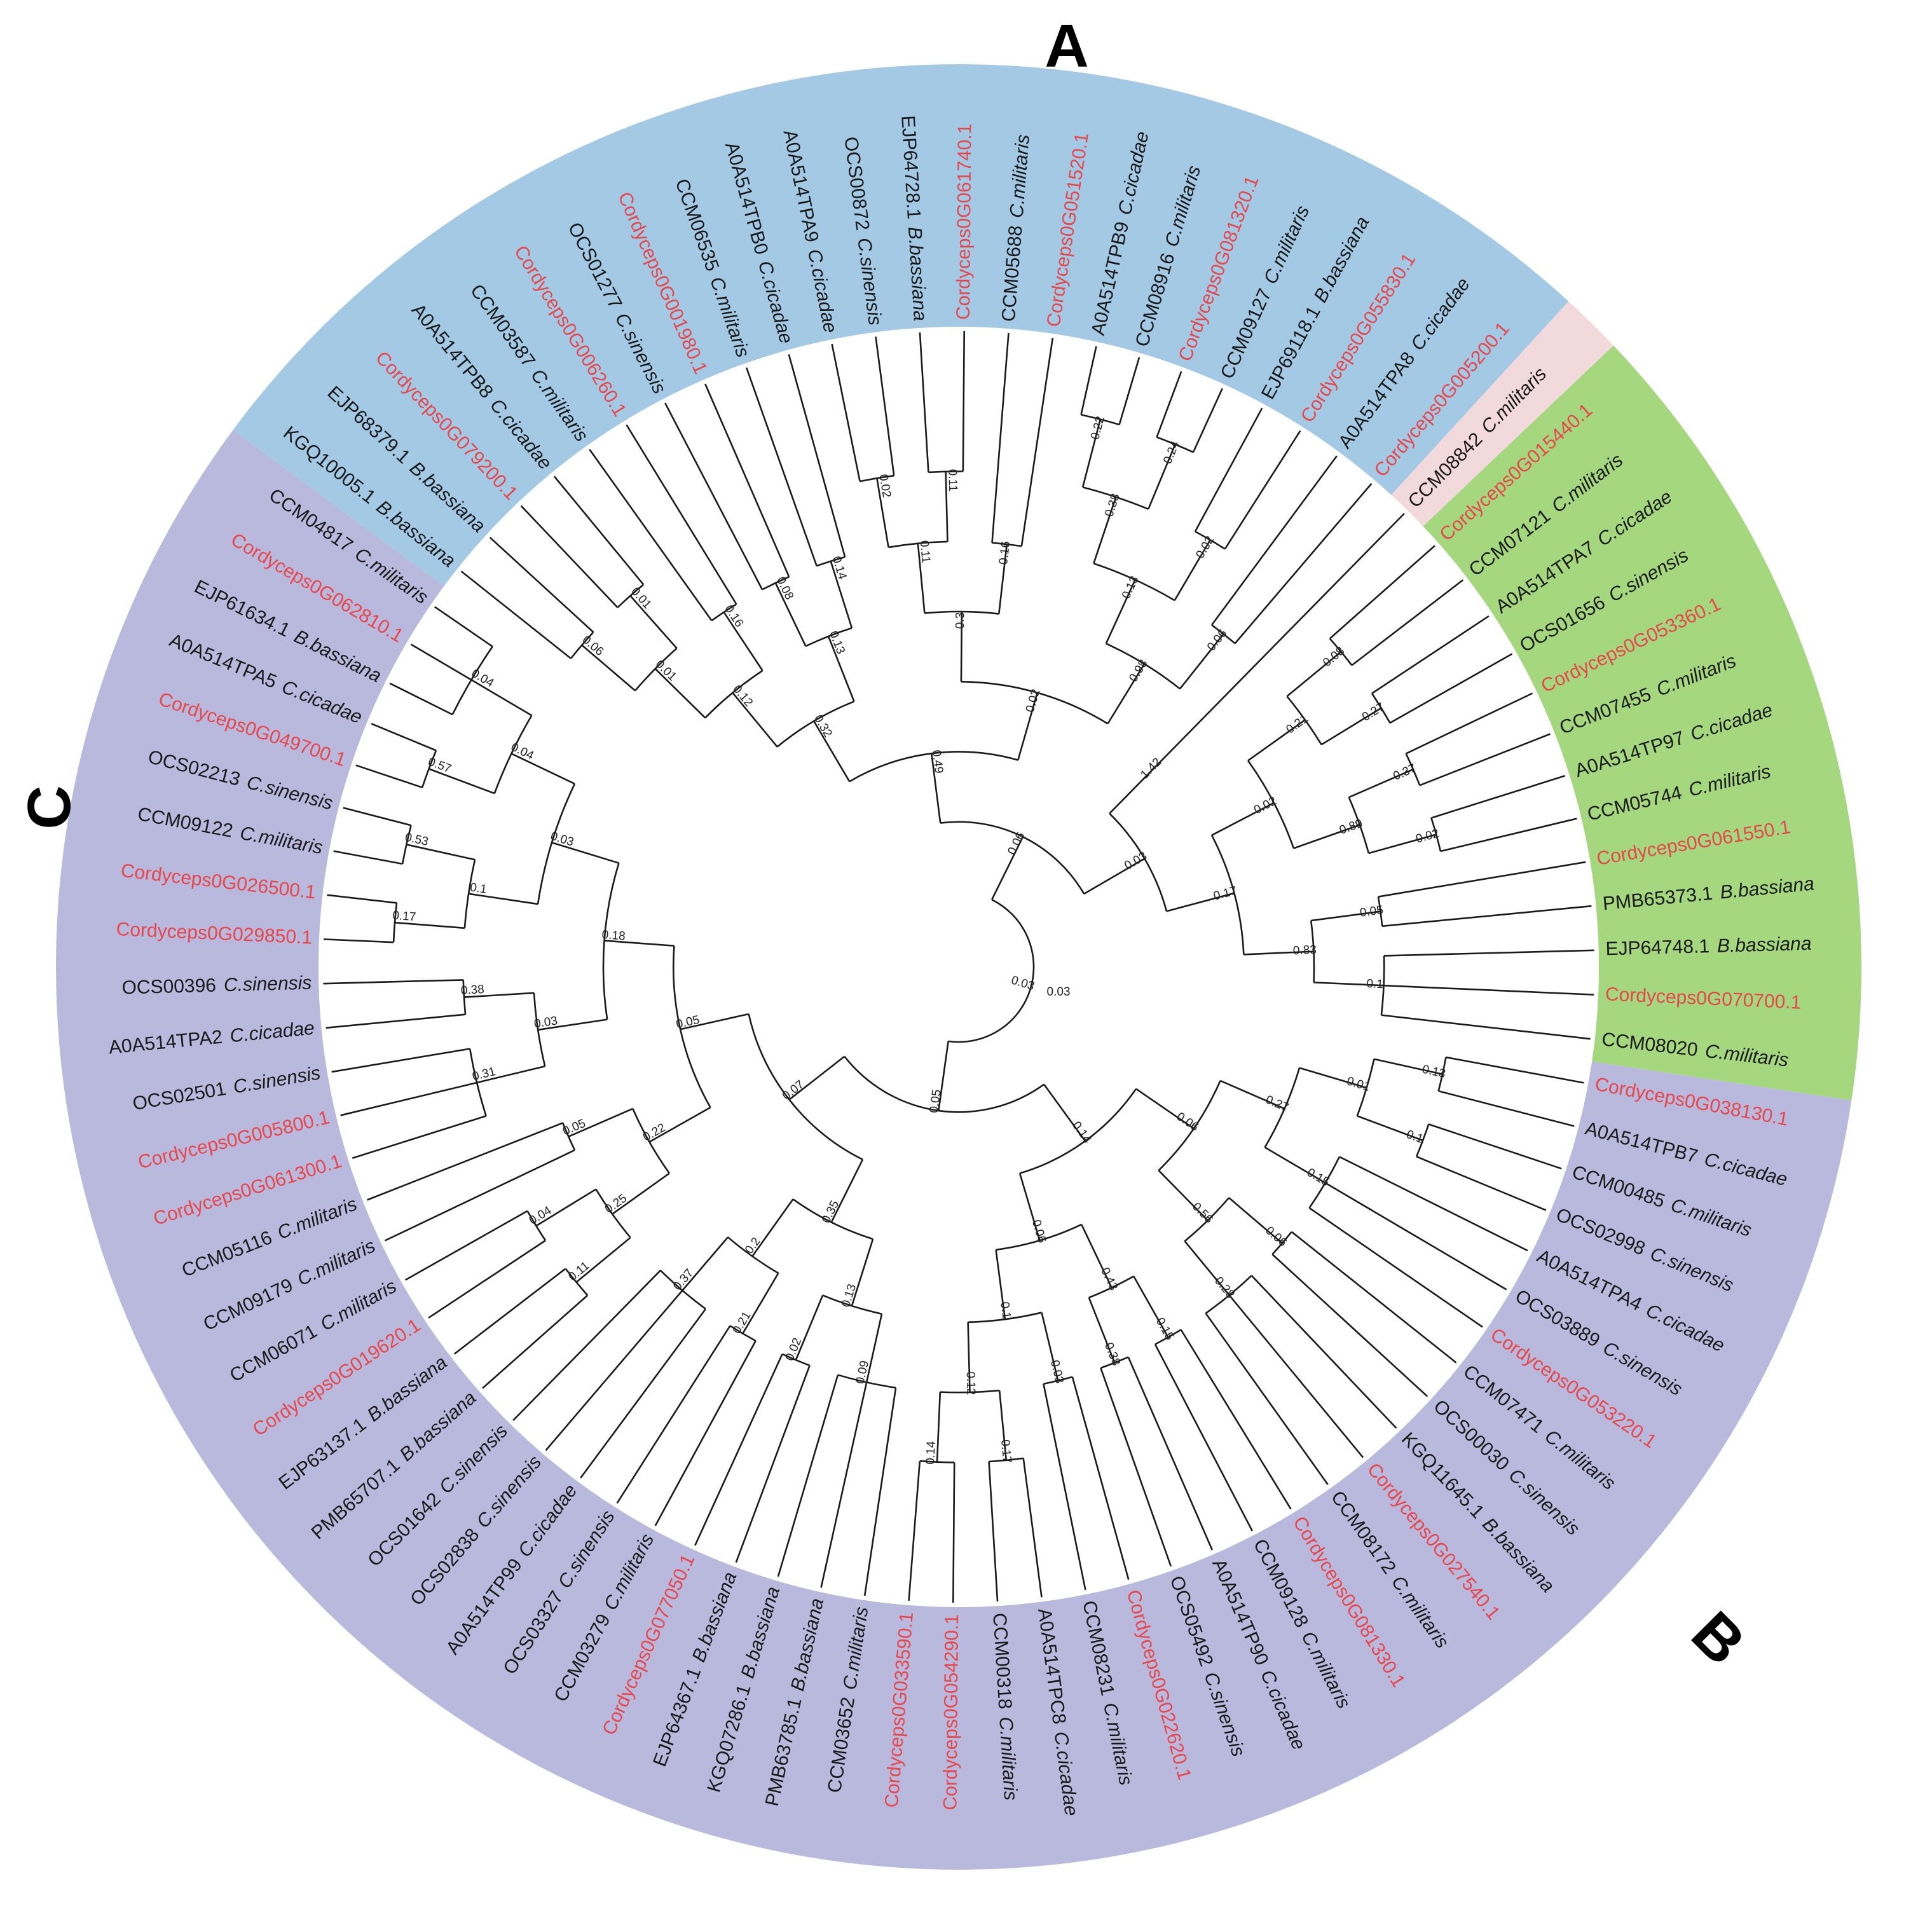 This screenshot has width=1918, height=1932. I want to click on branch-length: 0.83, so click(1304, 951).